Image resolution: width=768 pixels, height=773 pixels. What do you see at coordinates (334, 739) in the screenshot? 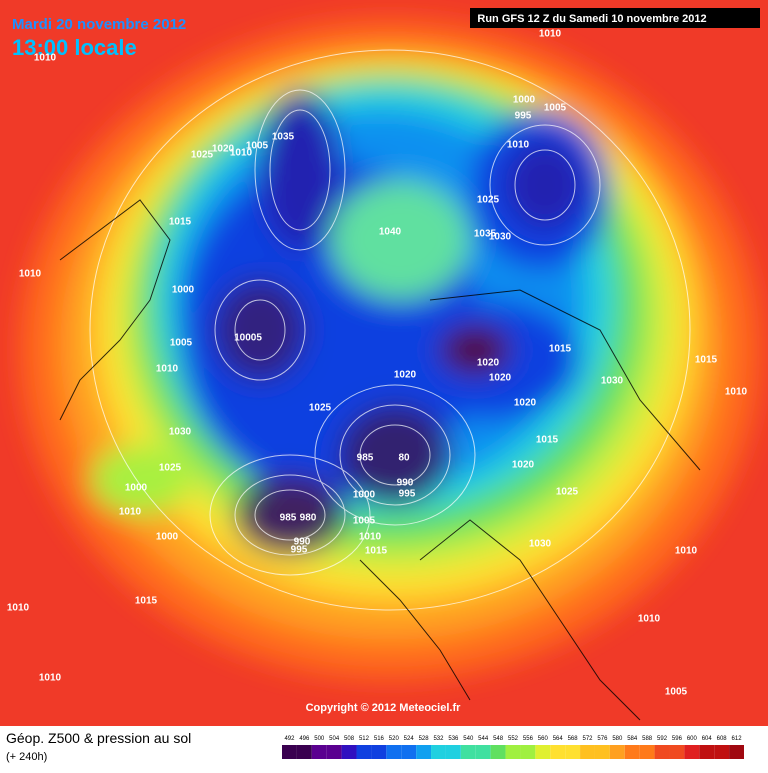
I see `colorbar-label: 504` at bounding box center [334, 739].